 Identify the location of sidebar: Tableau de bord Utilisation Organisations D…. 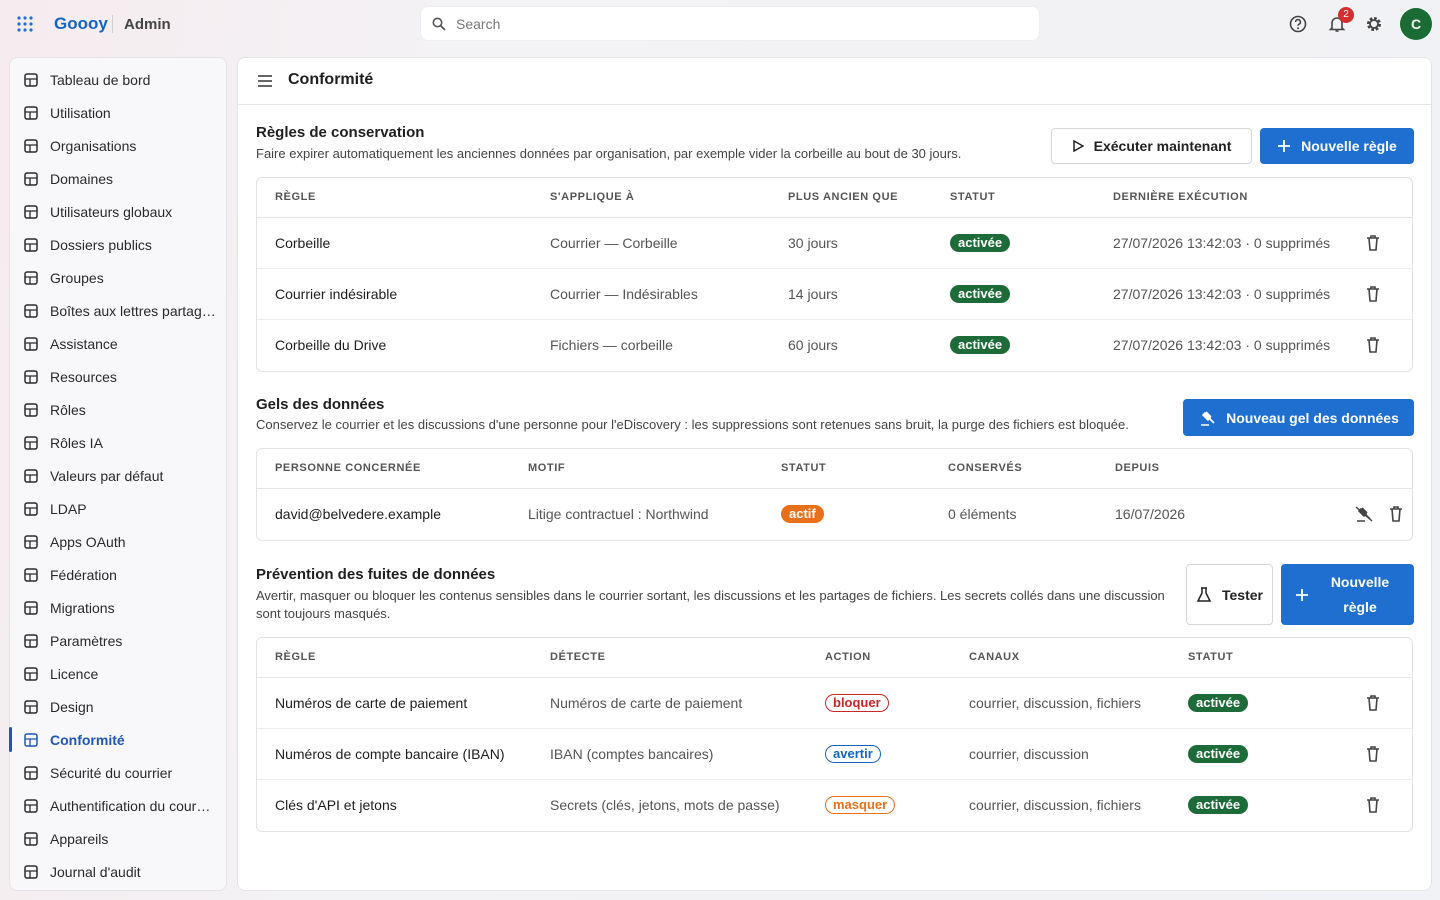
(118, 474).